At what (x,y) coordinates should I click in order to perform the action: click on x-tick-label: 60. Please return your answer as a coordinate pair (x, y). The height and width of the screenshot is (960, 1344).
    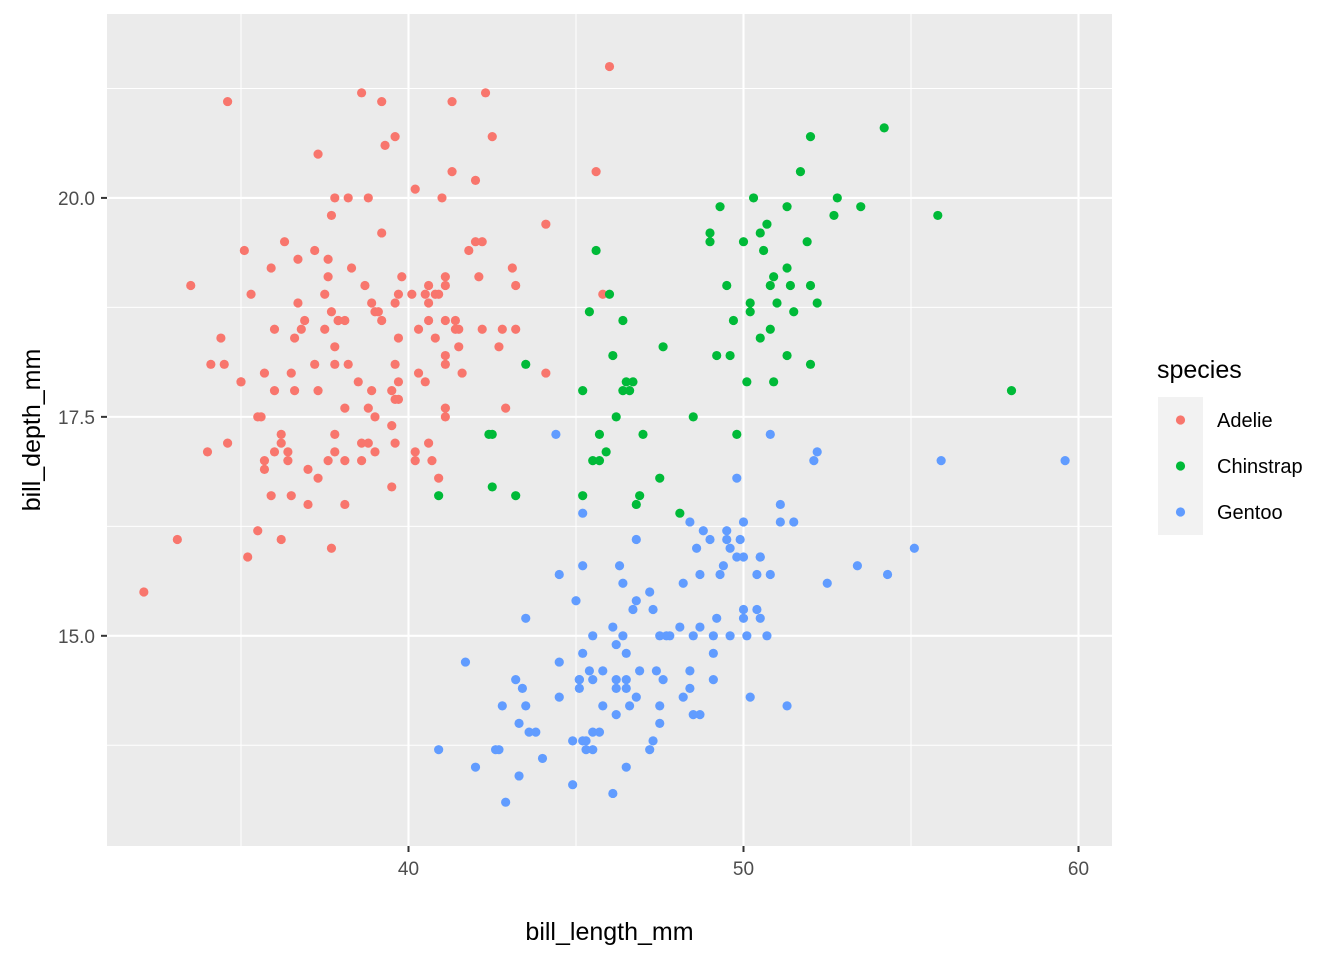
    Looking at the image, I should click on (1078, 869).